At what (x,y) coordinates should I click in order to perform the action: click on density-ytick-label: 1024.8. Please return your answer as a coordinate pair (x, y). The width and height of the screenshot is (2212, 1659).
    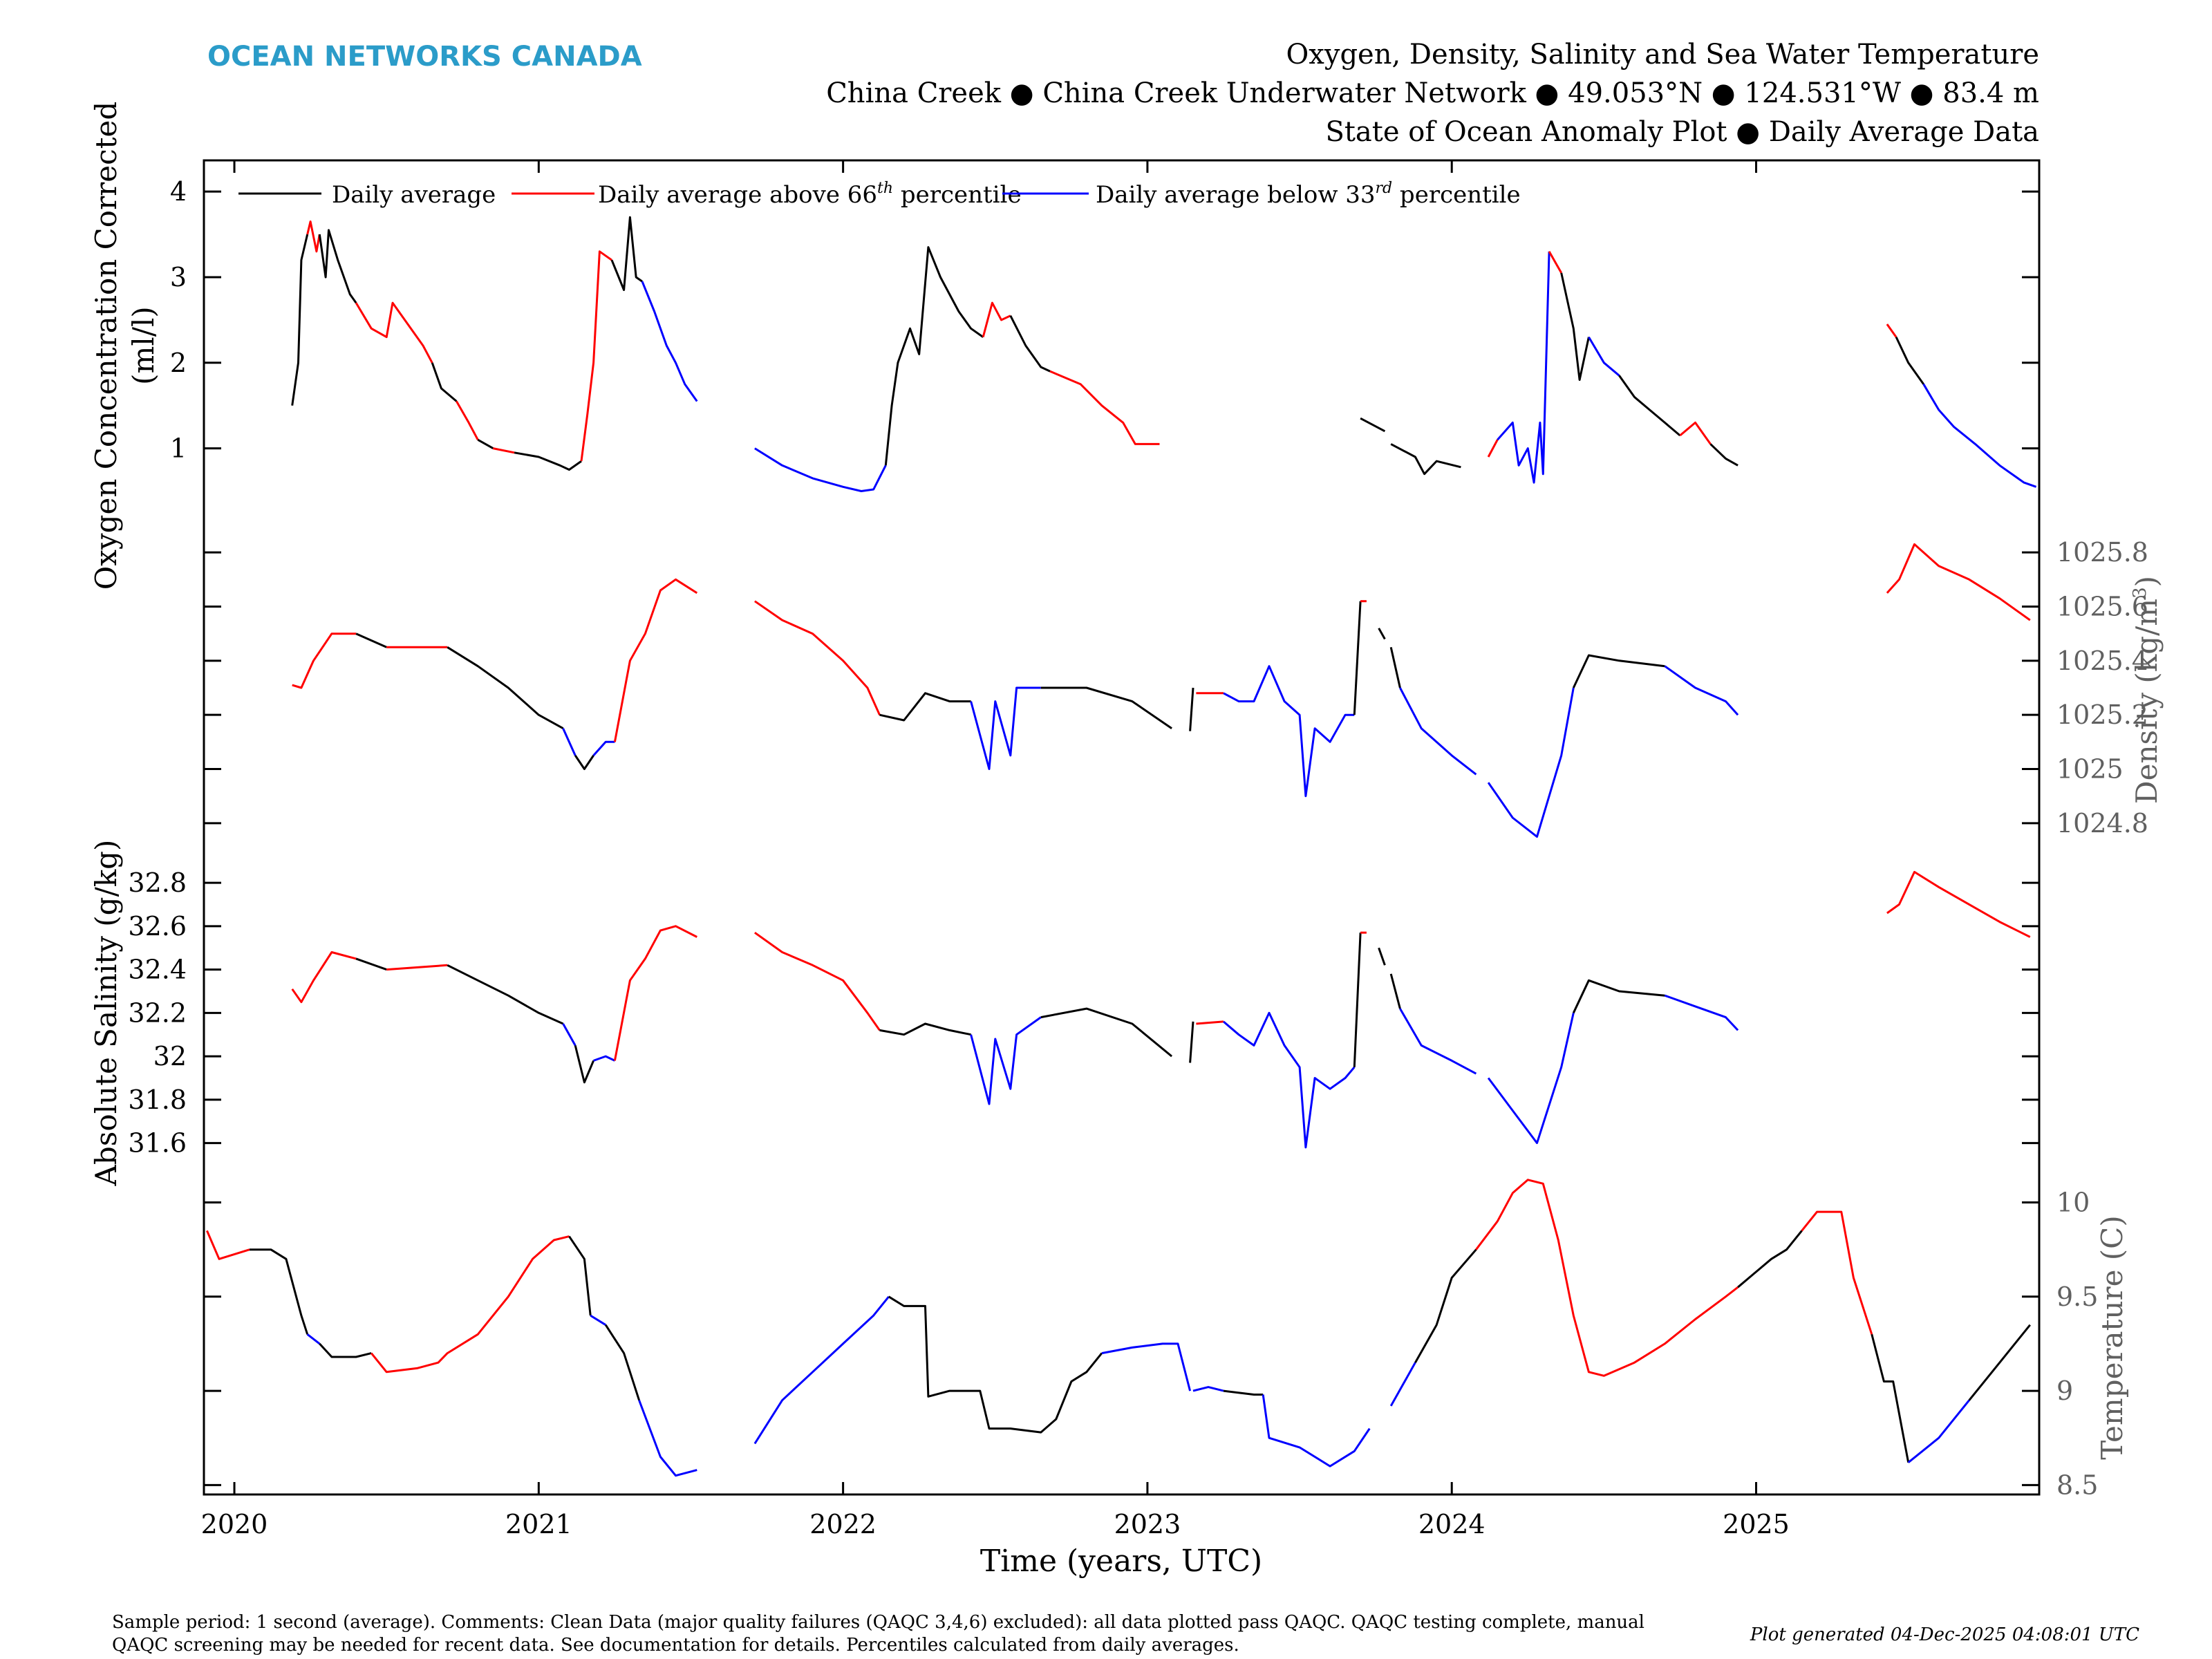
    Looking at the image, I should click on (2102, 823).